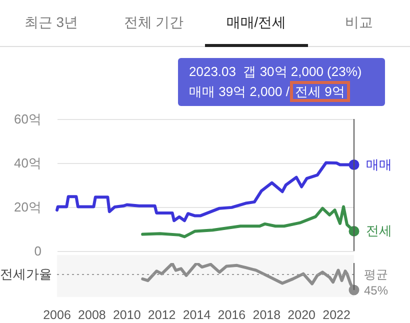 This screenshot has height=323, width=410. I want to click on text: 전세 9억, so click(320, 91).